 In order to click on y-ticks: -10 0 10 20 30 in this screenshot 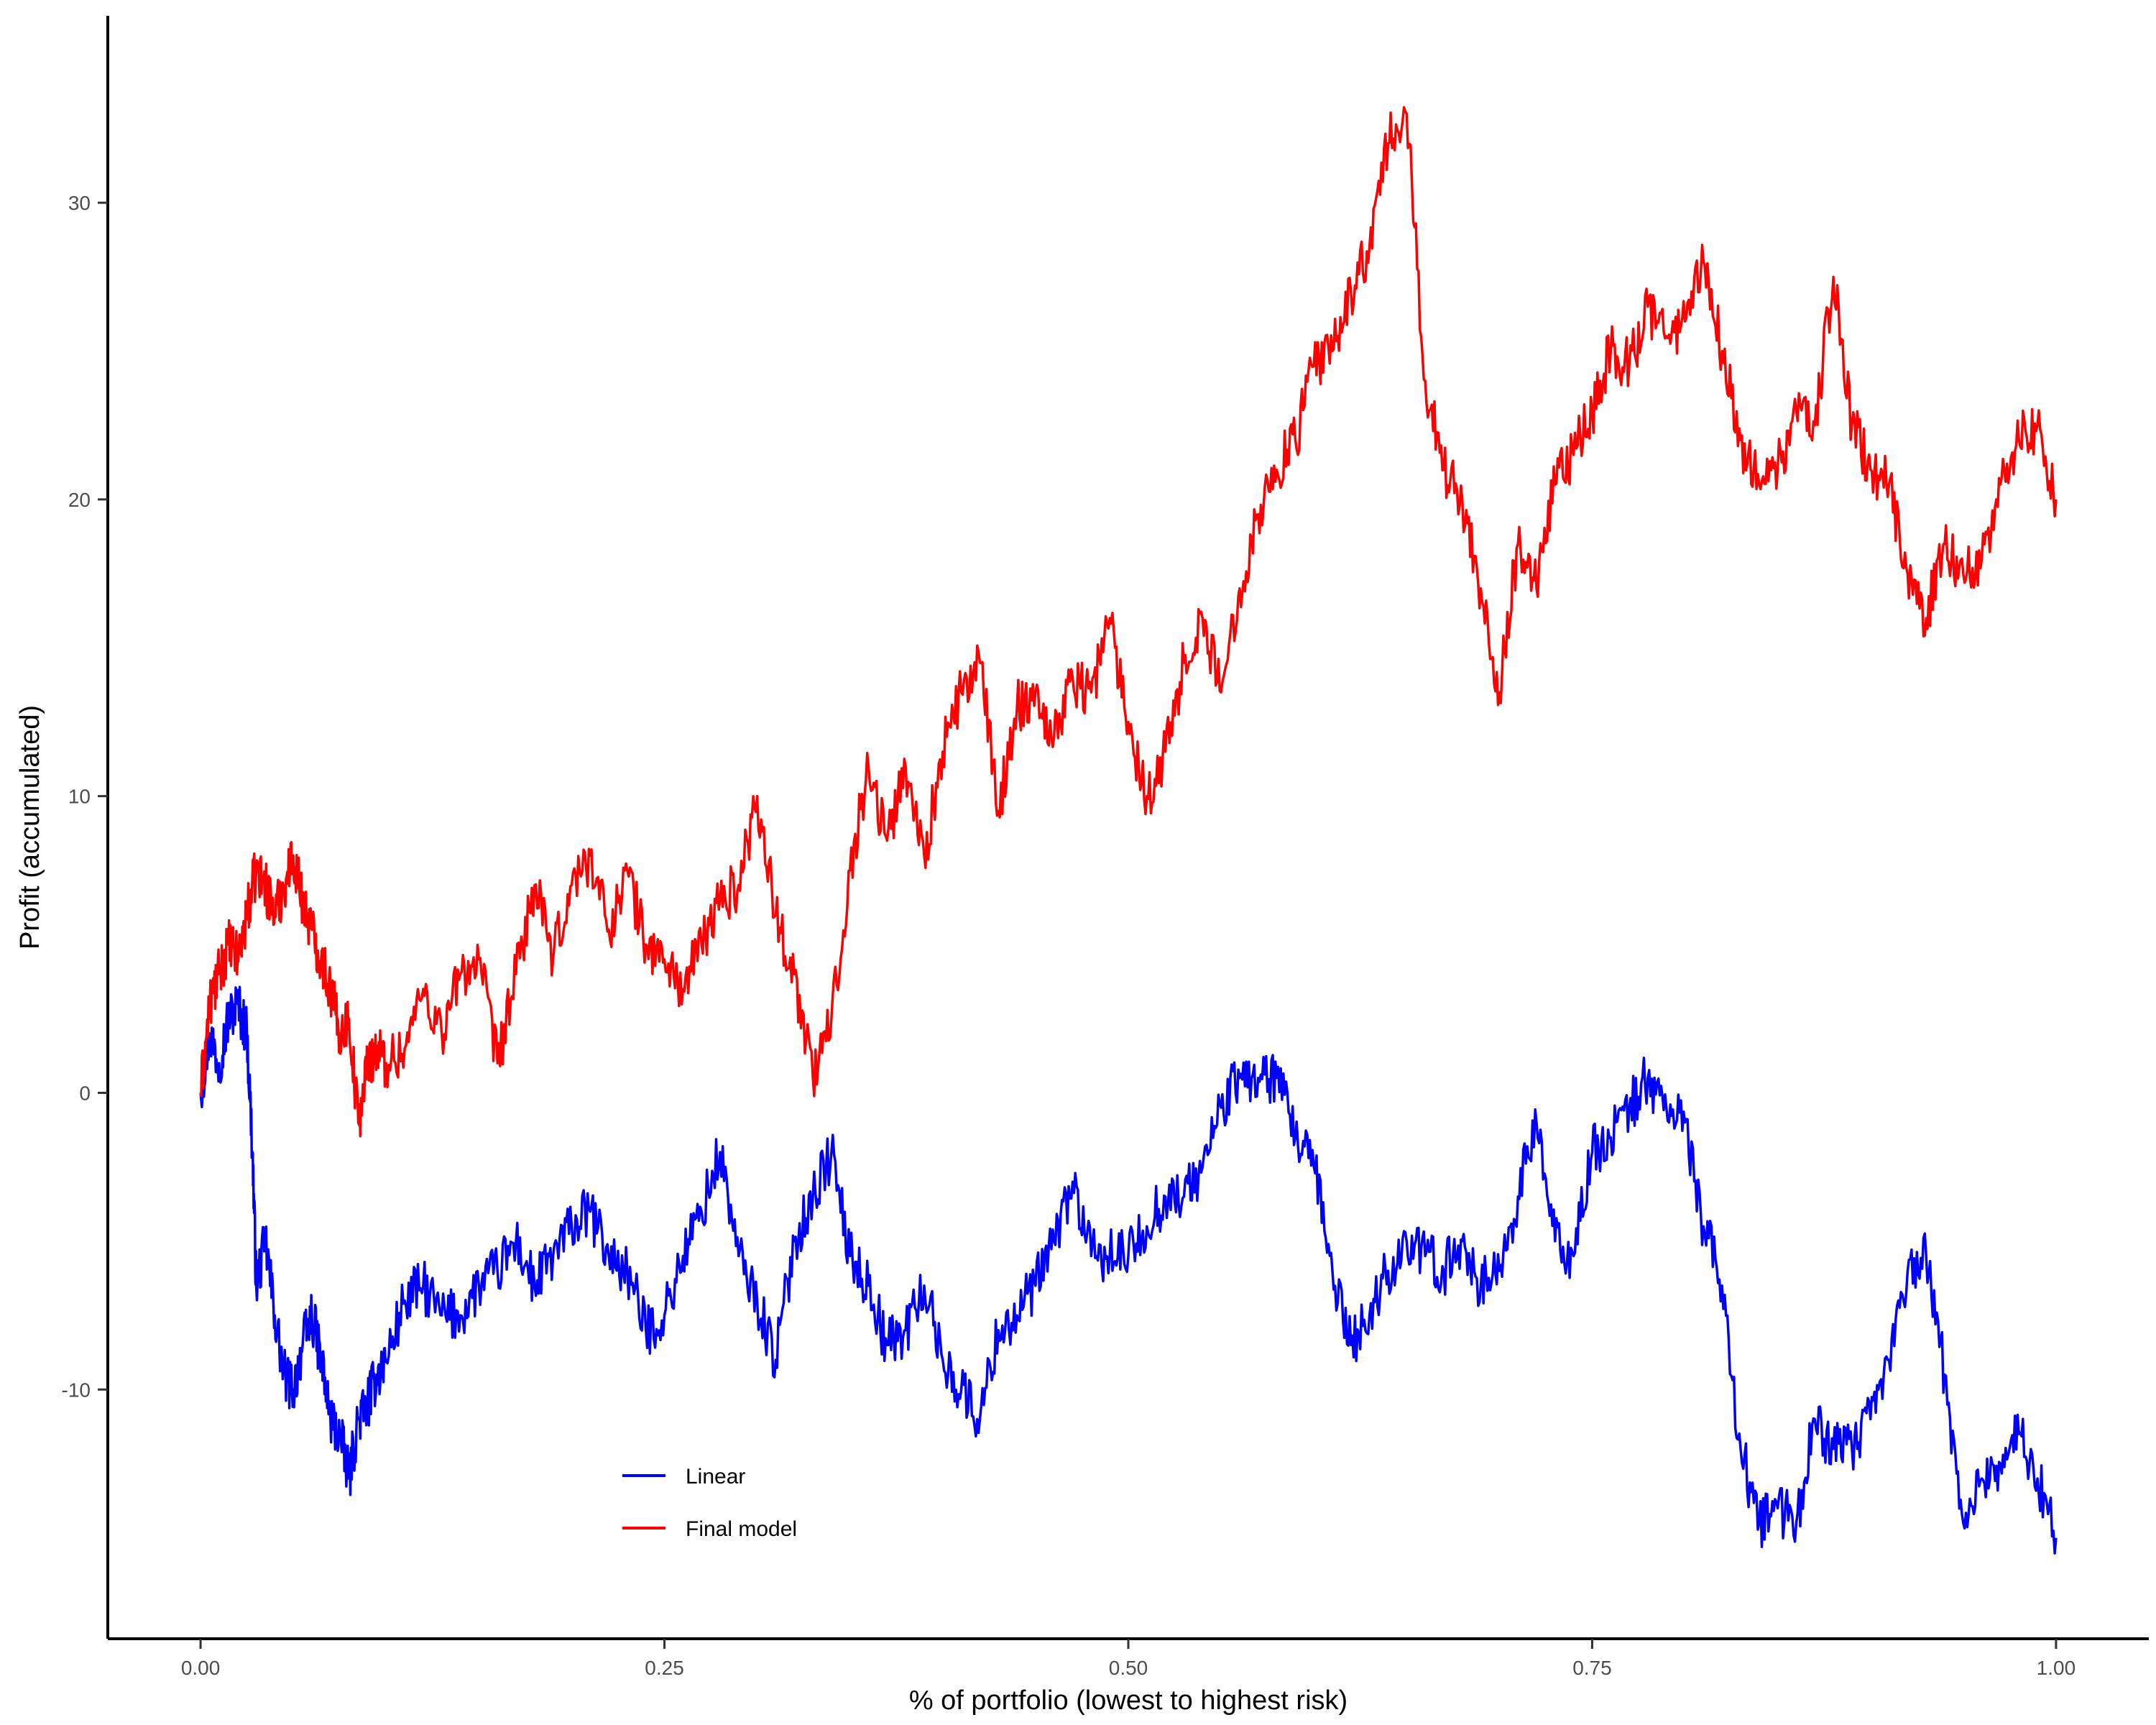, I will do `click(85, 796)`.